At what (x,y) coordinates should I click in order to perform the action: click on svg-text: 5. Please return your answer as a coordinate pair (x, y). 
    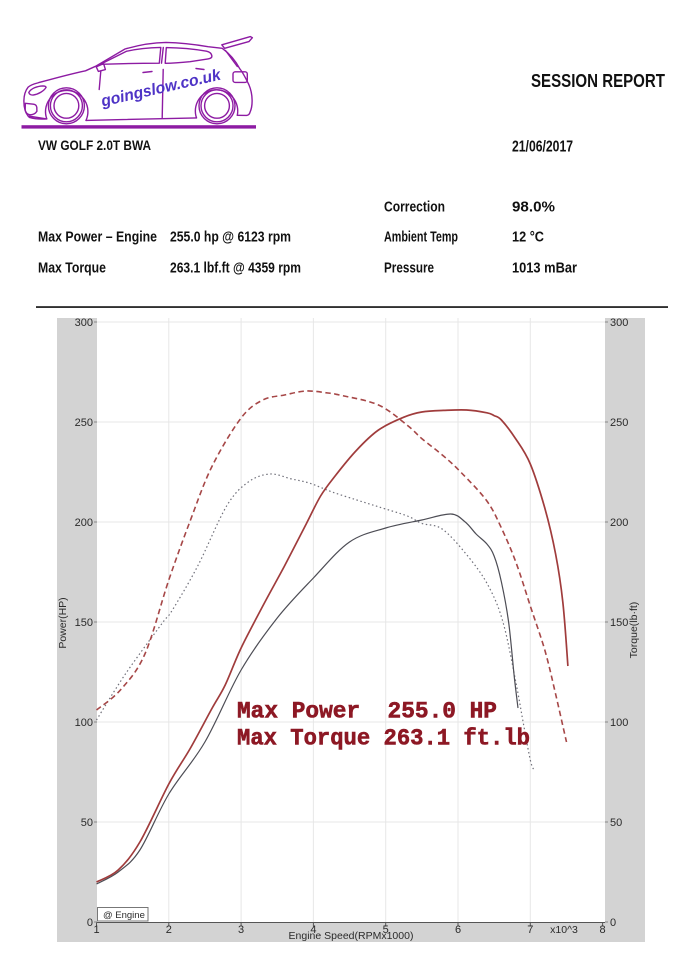
    Looking at the image, I should click on (386, 930).